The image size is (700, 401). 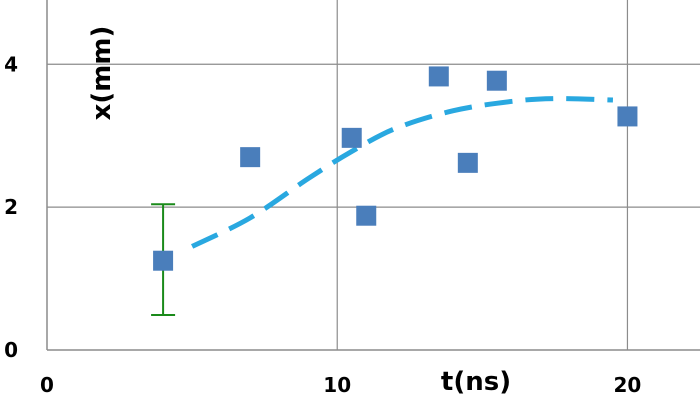 I want to click on y-tick-label: 2, so click(x=11, y=207).